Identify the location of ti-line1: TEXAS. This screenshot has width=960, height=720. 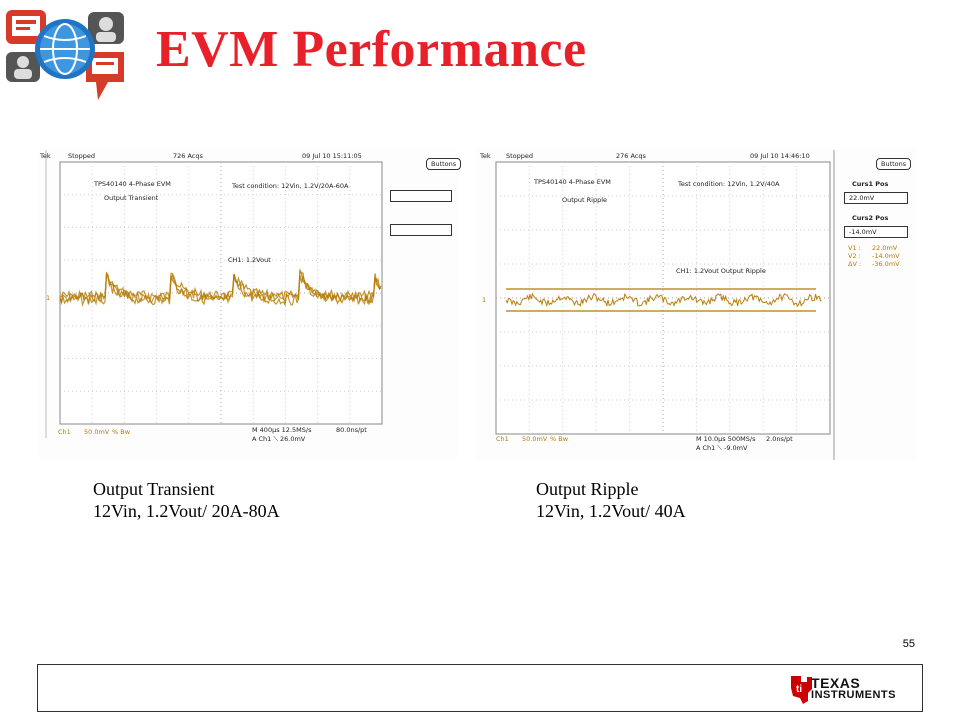
(836, 683).